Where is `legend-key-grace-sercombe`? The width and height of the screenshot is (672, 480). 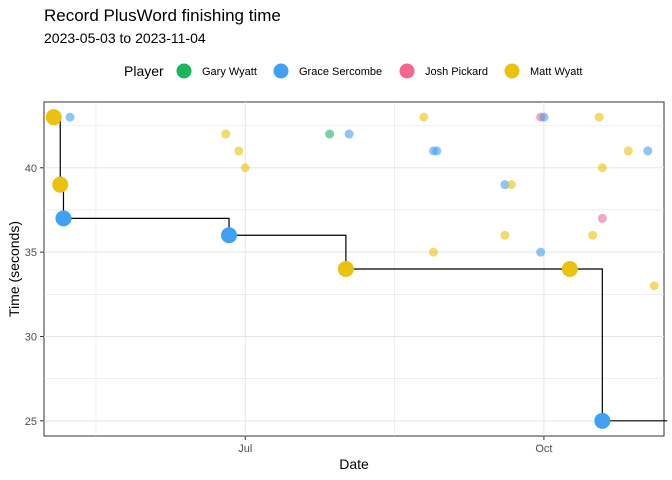 legend-key-grace-sercombe is located at coordinates (281, 71).